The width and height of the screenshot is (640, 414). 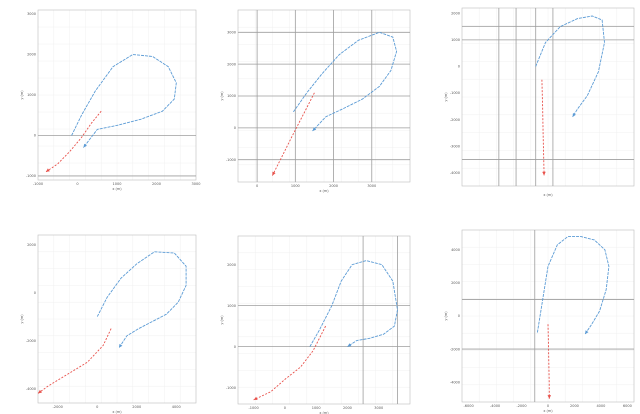 I want to click on chart-panel-4: -2000 0 2000 4000 2000 0 -2000 -4000 x (m) y (m), so click(x=108, y=324).